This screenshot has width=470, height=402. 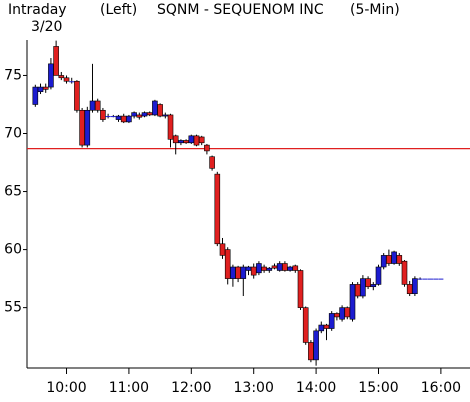 I want to click on y-tick-label: 70, so click(x=13, y=134).